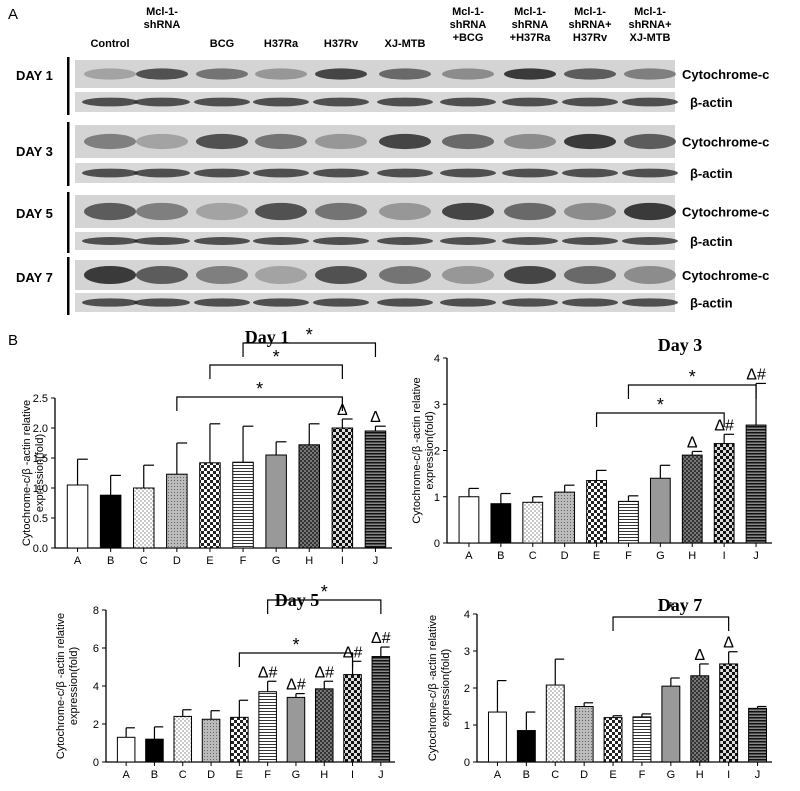  What do you see at coordinates (711, 173) in the screenshot?
I see `band-label: β-actin` at bounding box center [711, 173].